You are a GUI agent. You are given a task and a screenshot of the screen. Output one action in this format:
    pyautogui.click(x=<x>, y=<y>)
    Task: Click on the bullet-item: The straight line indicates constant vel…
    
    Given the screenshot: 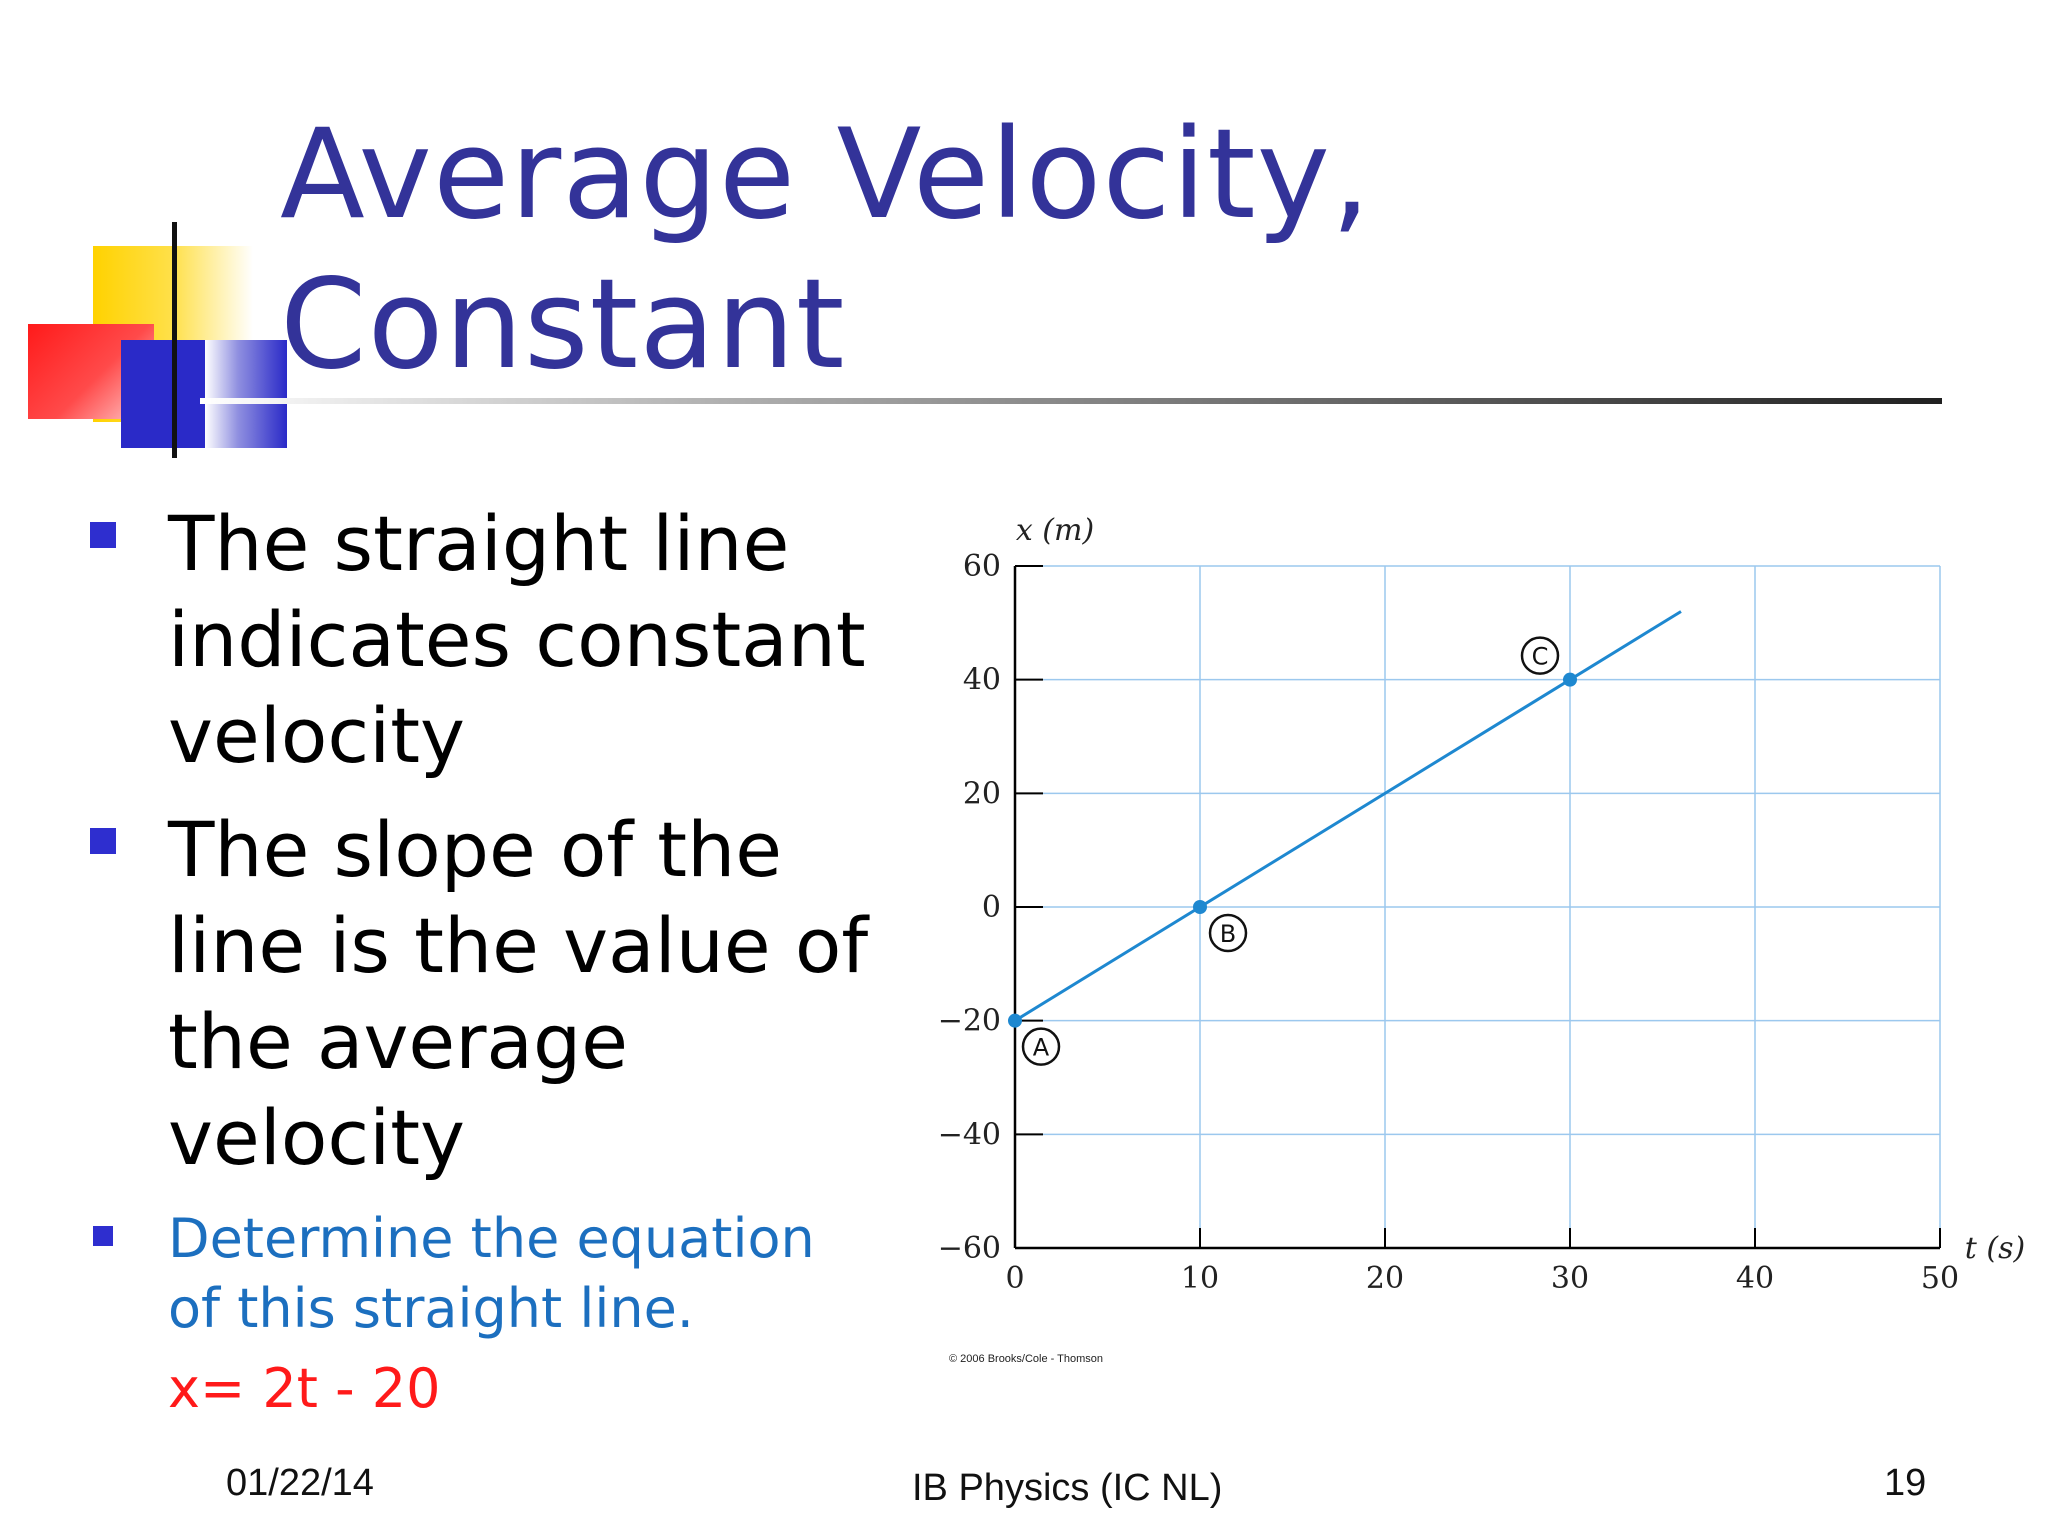 What is the action you would take?
    pyautogui.click(x=505, y=640)
    